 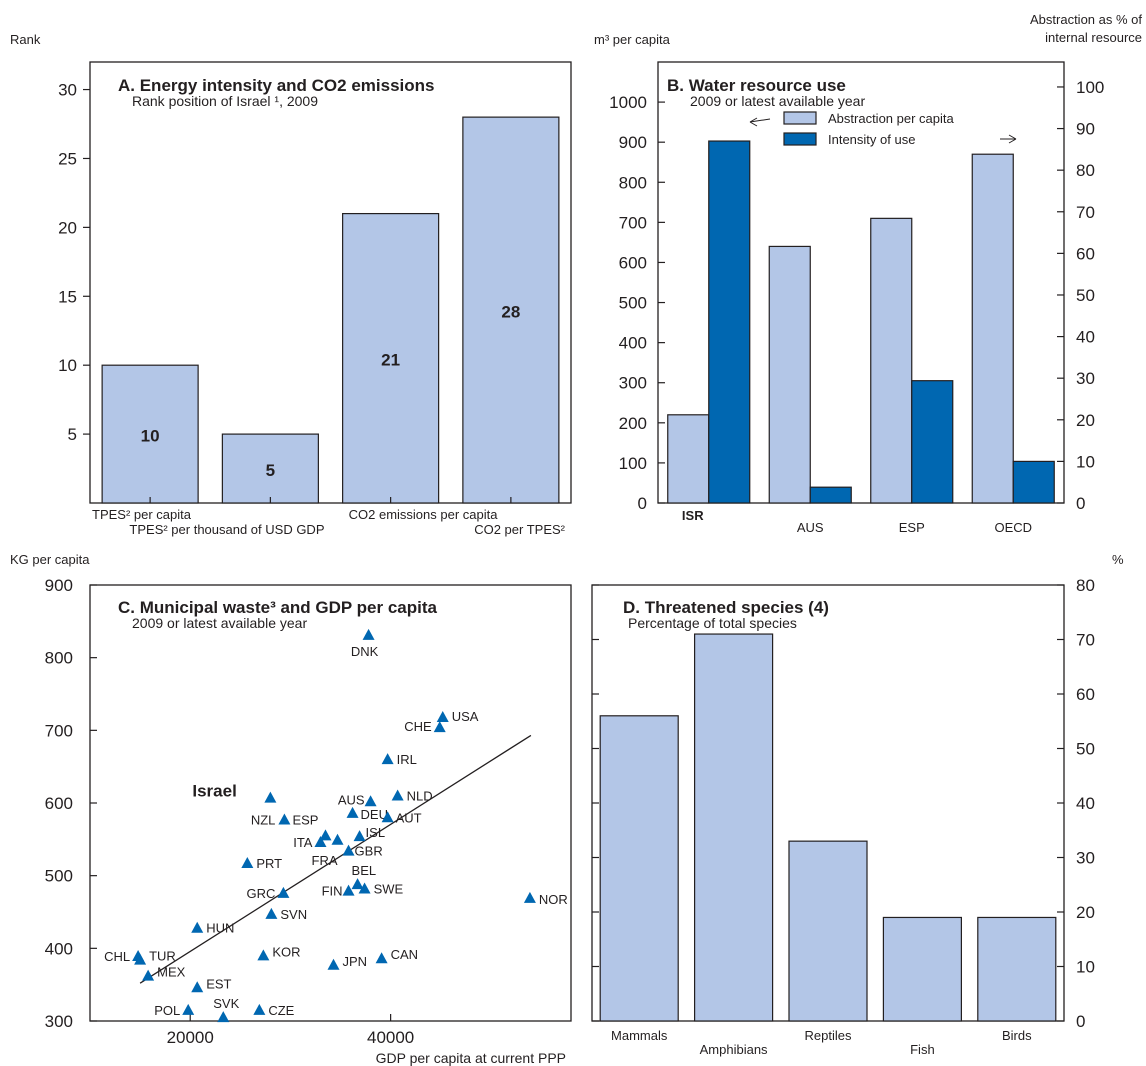 I want to click on y-tick-label: 20, so click(x=67, y=227).